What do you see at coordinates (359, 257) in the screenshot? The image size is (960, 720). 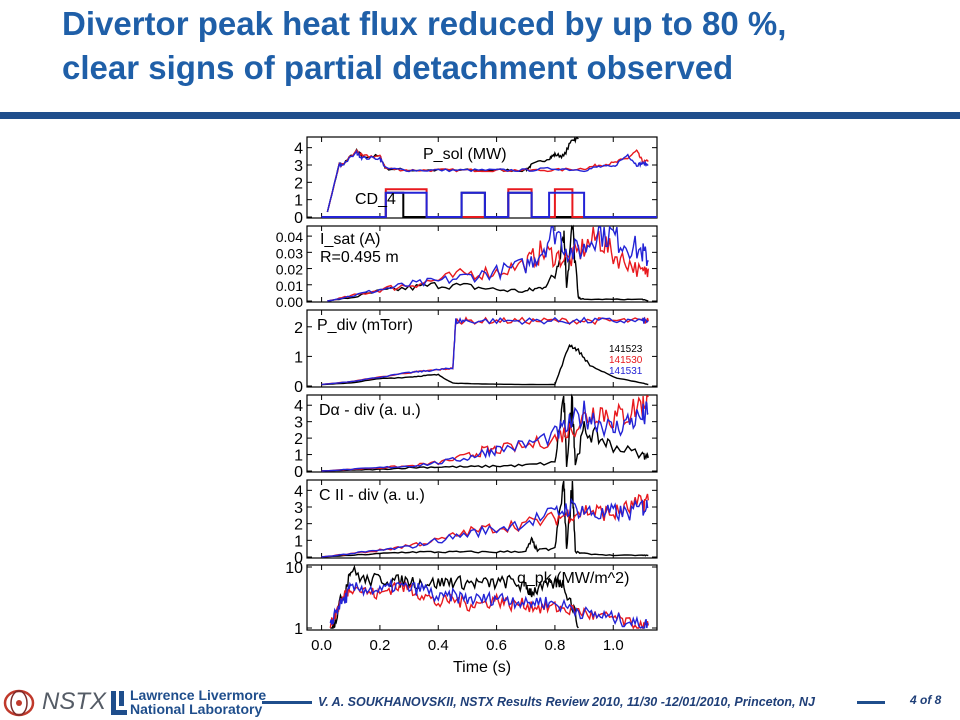 I see `panel-label2-isat: R=0.495 m` at bounding box center [359, 257].